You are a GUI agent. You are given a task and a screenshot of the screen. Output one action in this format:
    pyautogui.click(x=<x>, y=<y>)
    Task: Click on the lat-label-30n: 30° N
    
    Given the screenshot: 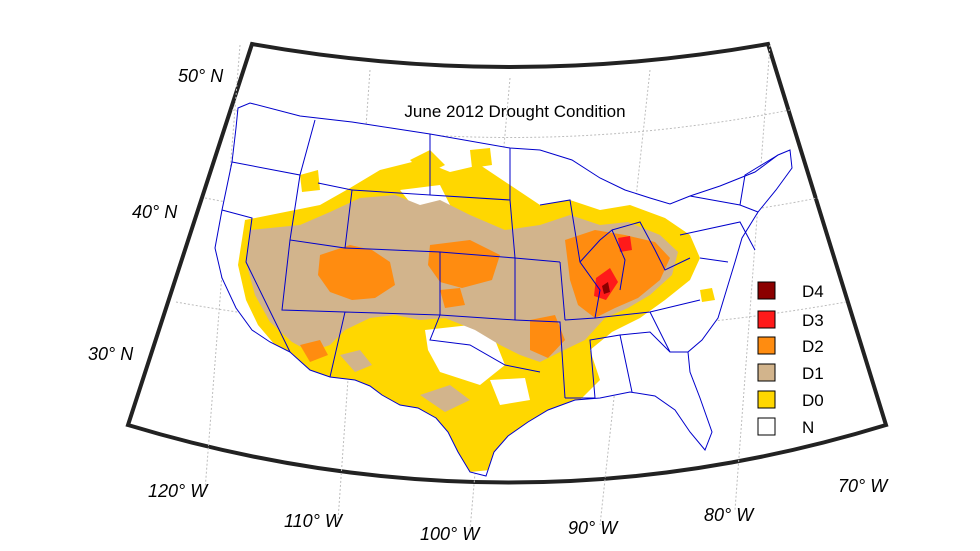 What is the action you would take?
    pyautogui.click(x=111, y=354)
    